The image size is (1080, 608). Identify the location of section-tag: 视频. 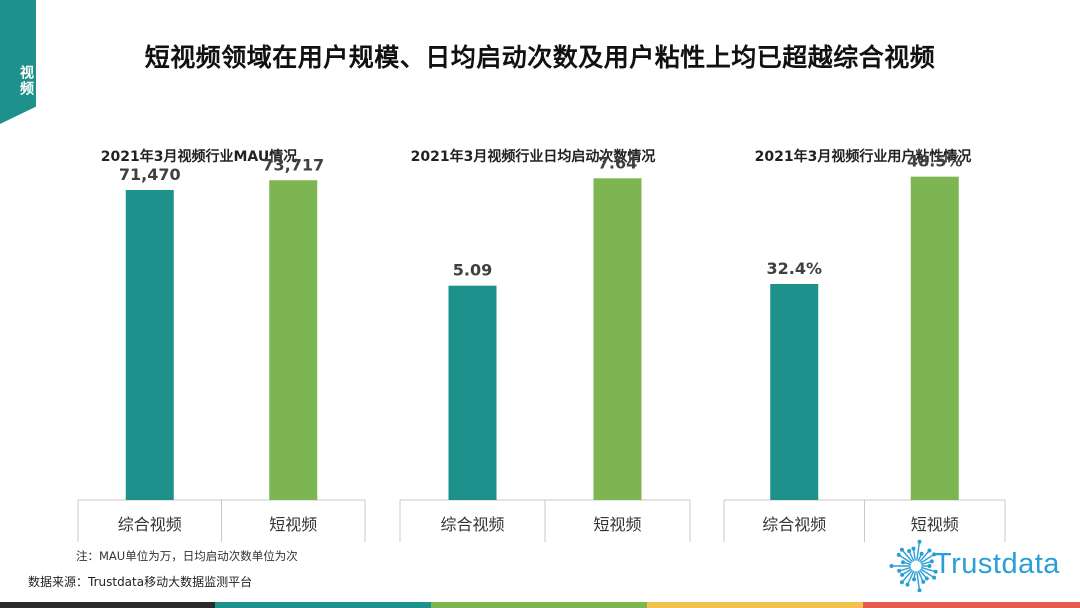
(18, 62).